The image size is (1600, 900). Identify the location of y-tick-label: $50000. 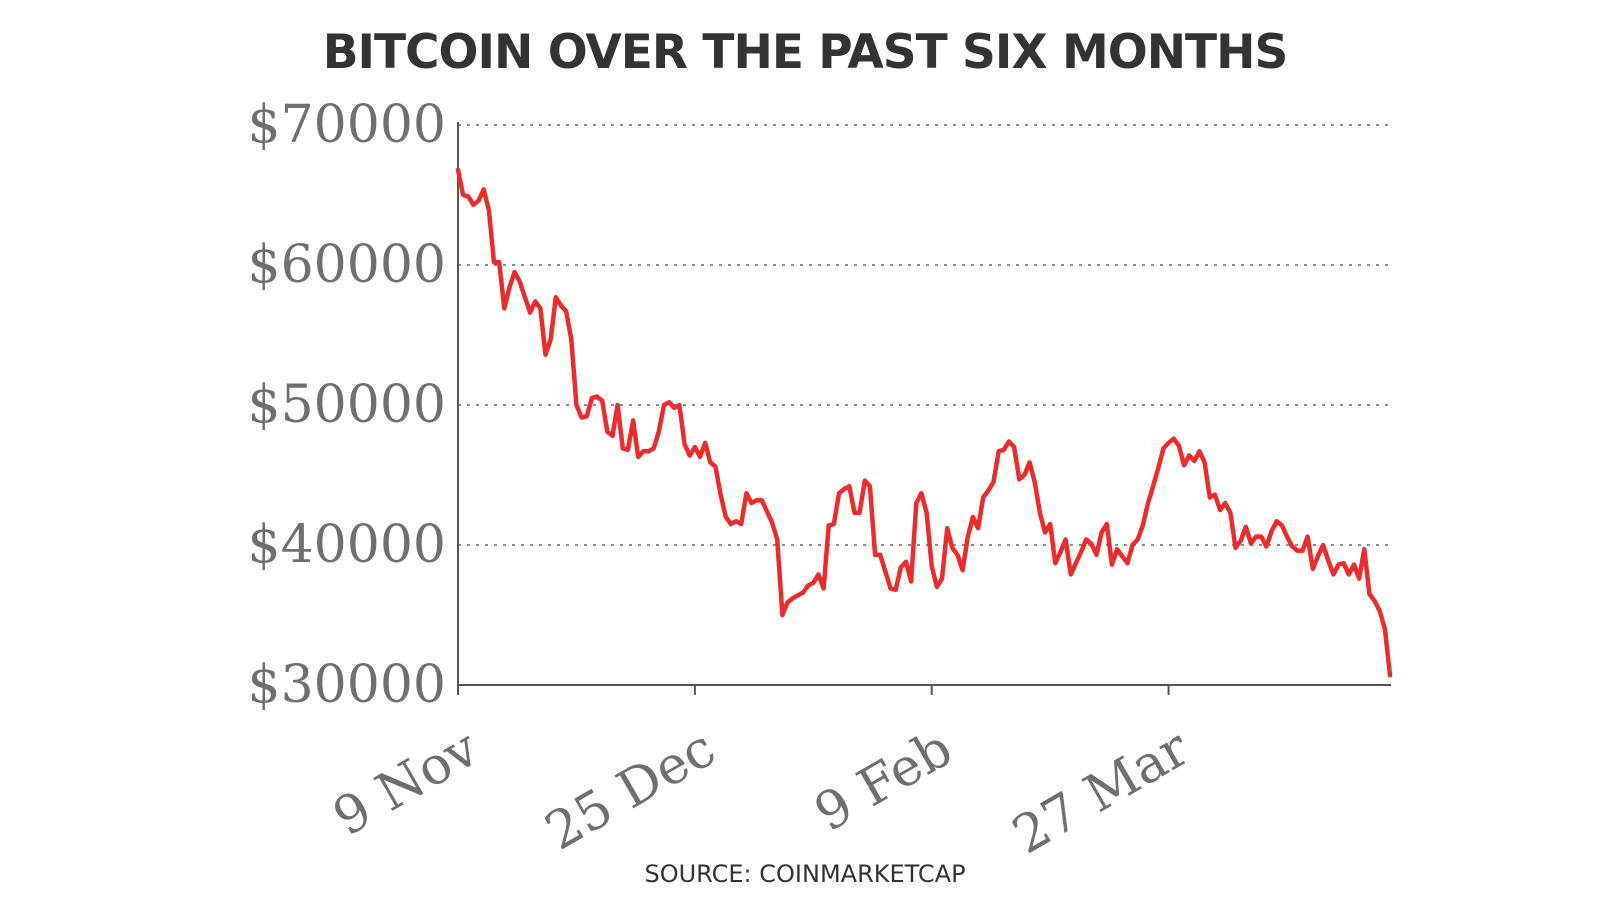
(346, 405).